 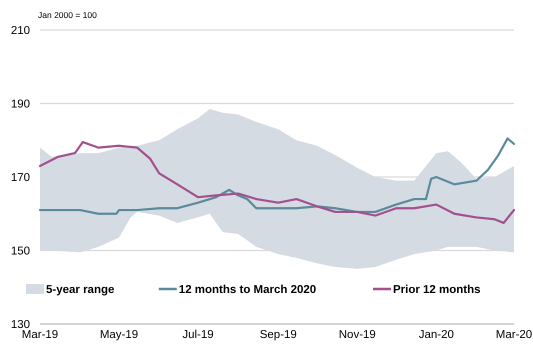 What do you see at coordinates (198, 335) in the screenshot?
I see `x-tick-label: Jul-19` at bounding box center [198, 335].